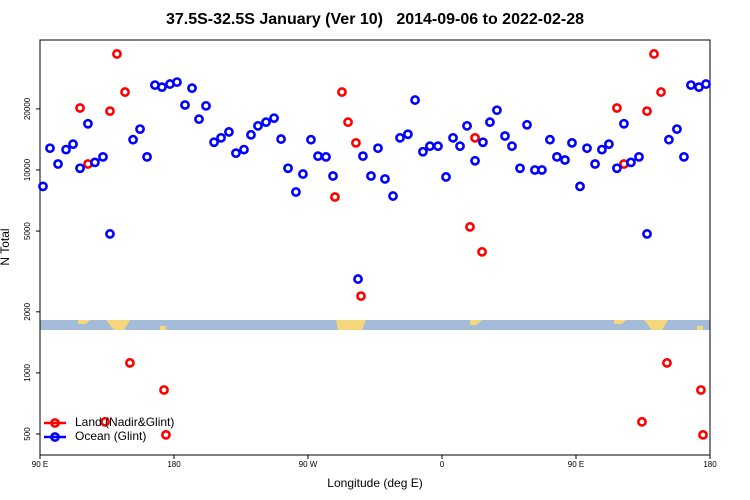 The width and height of the screenshot is (750, 500). I want to click on map-strip, so click(375, 325).